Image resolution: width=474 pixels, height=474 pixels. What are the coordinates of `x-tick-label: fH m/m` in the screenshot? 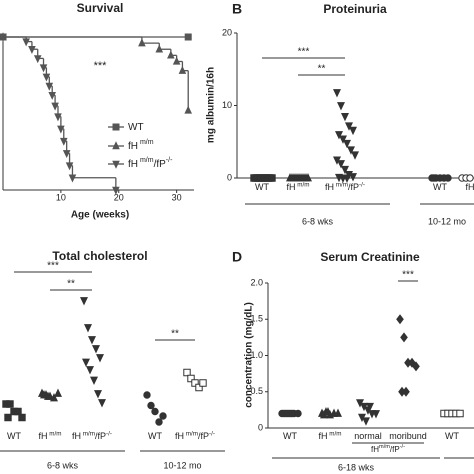 It's located at (50, 435).